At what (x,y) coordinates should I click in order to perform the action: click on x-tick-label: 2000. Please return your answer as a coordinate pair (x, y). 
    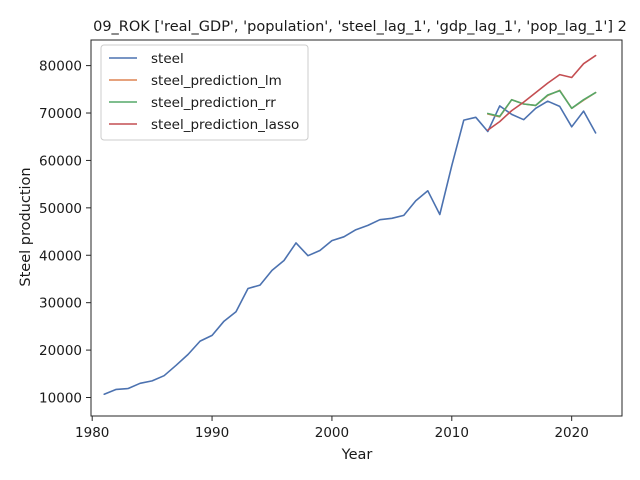
    Looking at the image, I should click on (332, 433).